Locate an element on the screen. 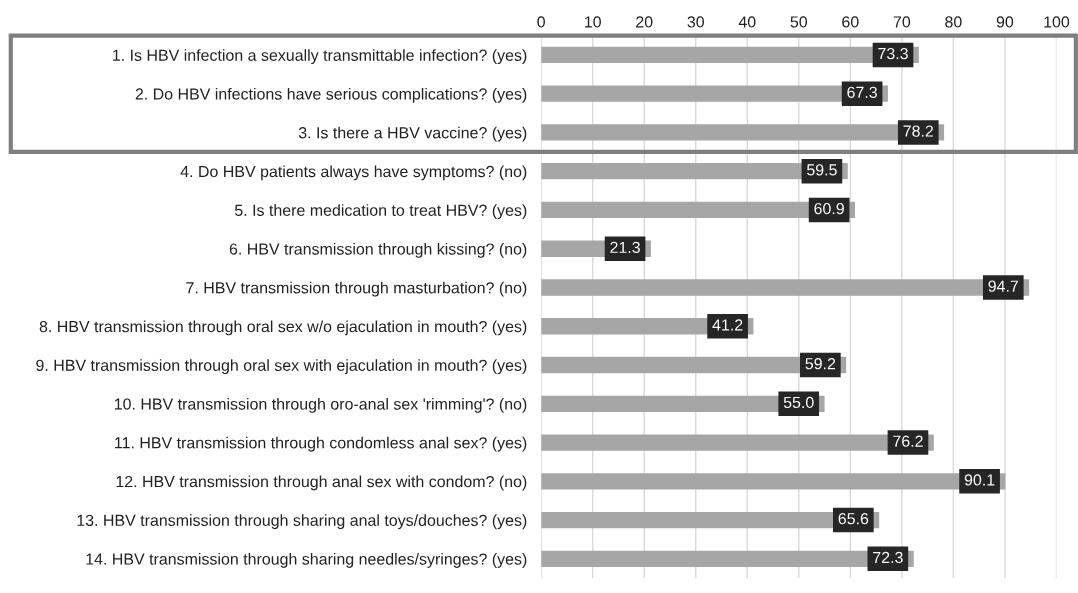 The image size is (1078, 593). data-label: 72.3 is located at coordinates (888, 557).